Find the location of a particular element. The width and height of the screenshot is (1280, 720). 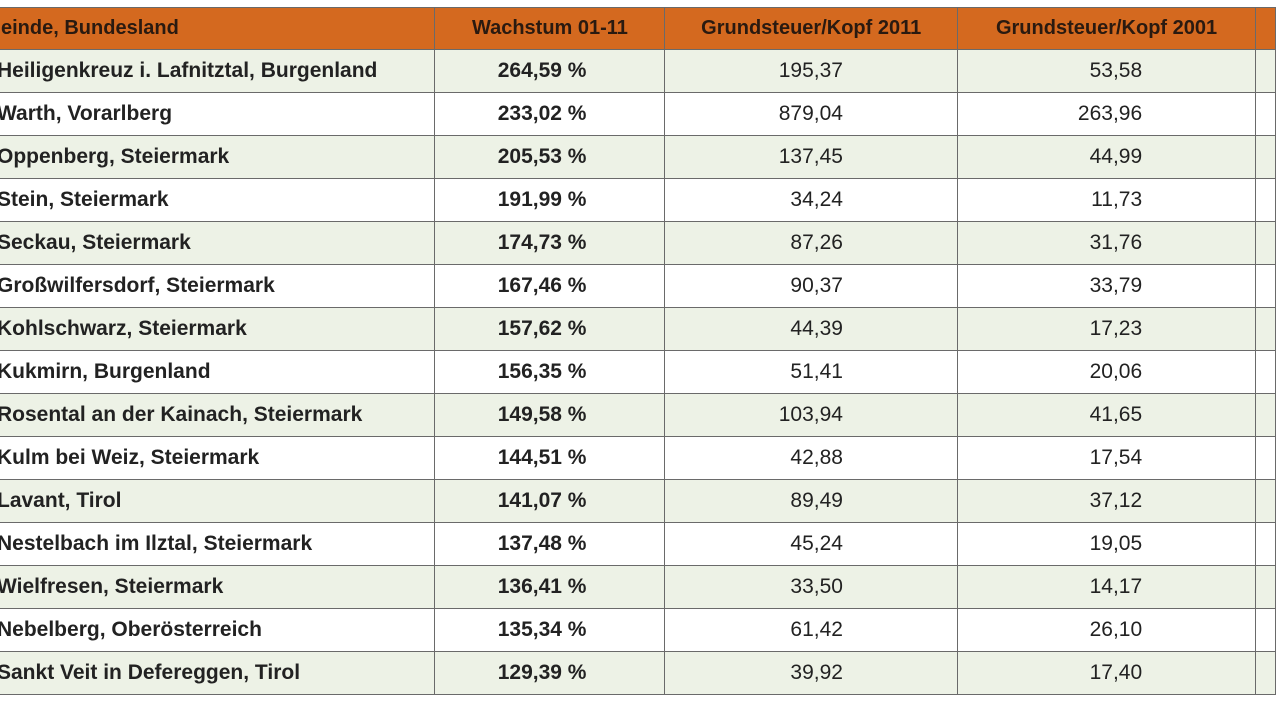

tax-2011-cell: 87,26 is located at coordinates (811, 243).